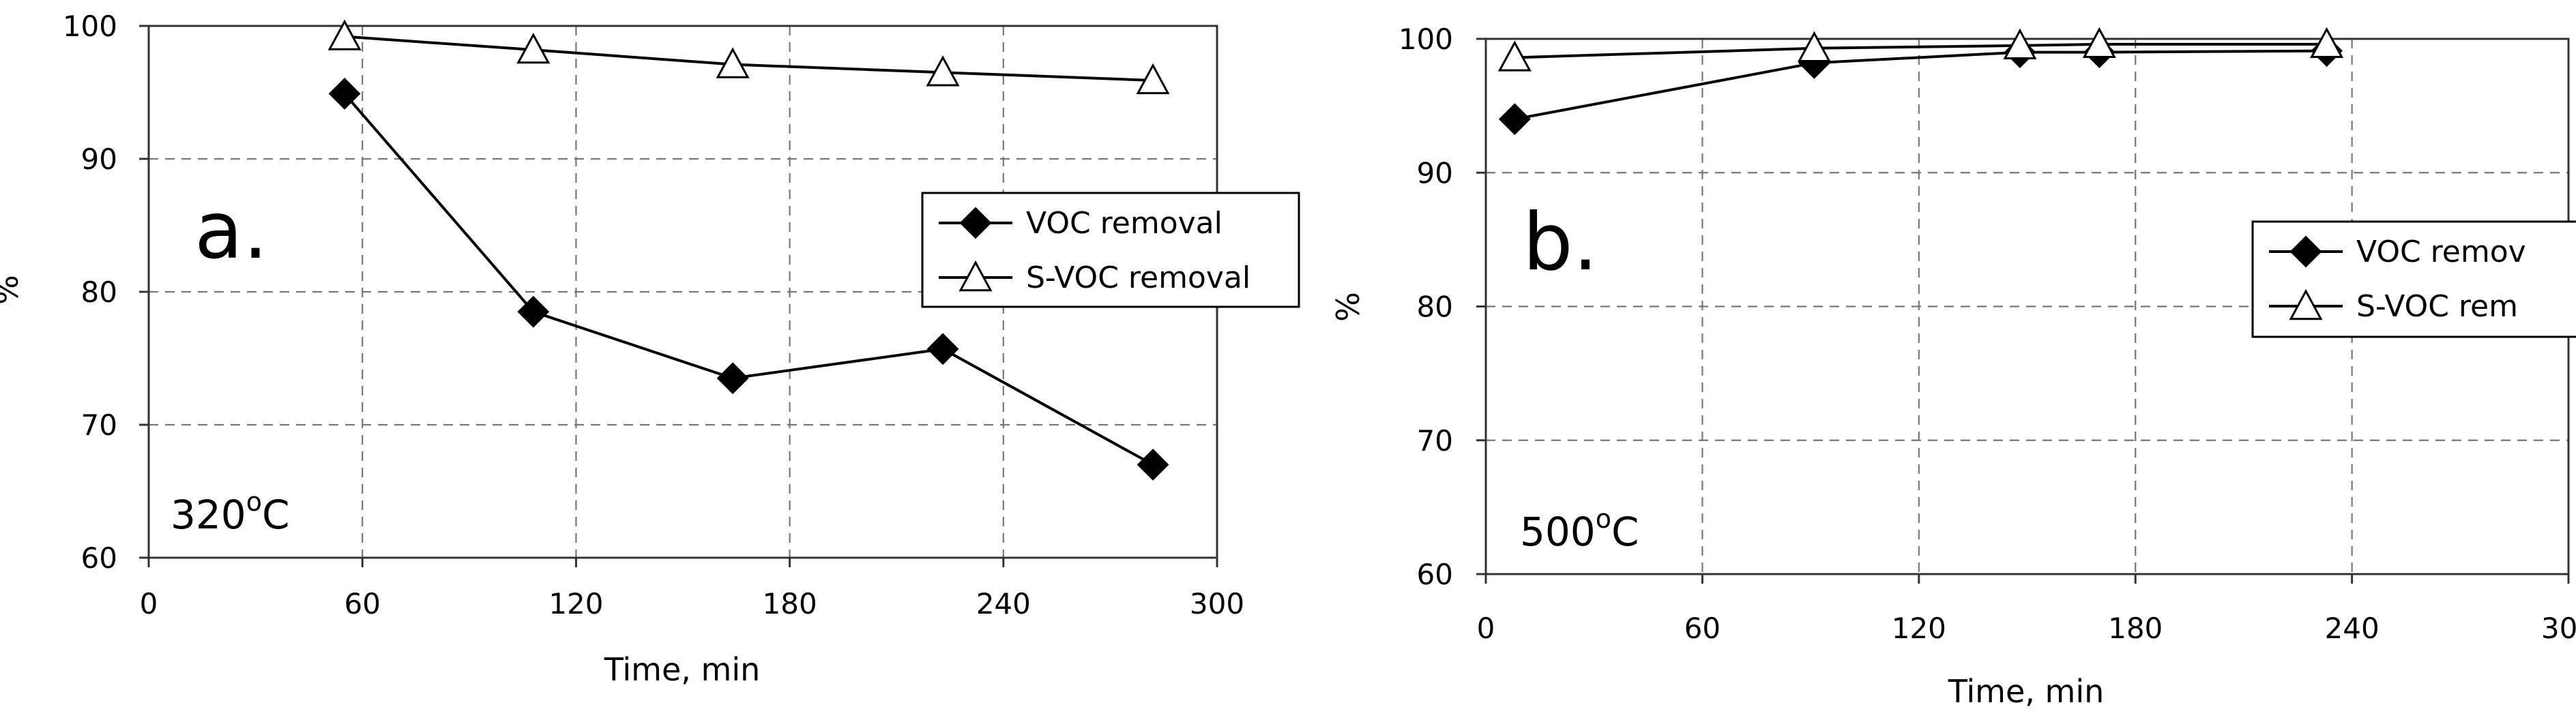 The height and width of the screenshot is (720, 2576). What do you see at coordinates (2437, 306) in the screenshot?
I see `legend-entry-label: S-VOC rem` at bounding box center [2437, 306].